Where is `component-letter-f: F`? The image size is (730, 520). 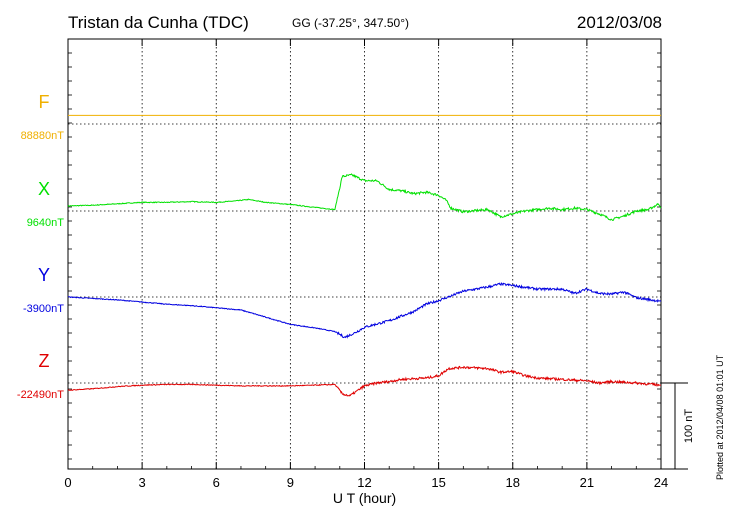 component-letter-f: F is located at coordinates (44, 102).